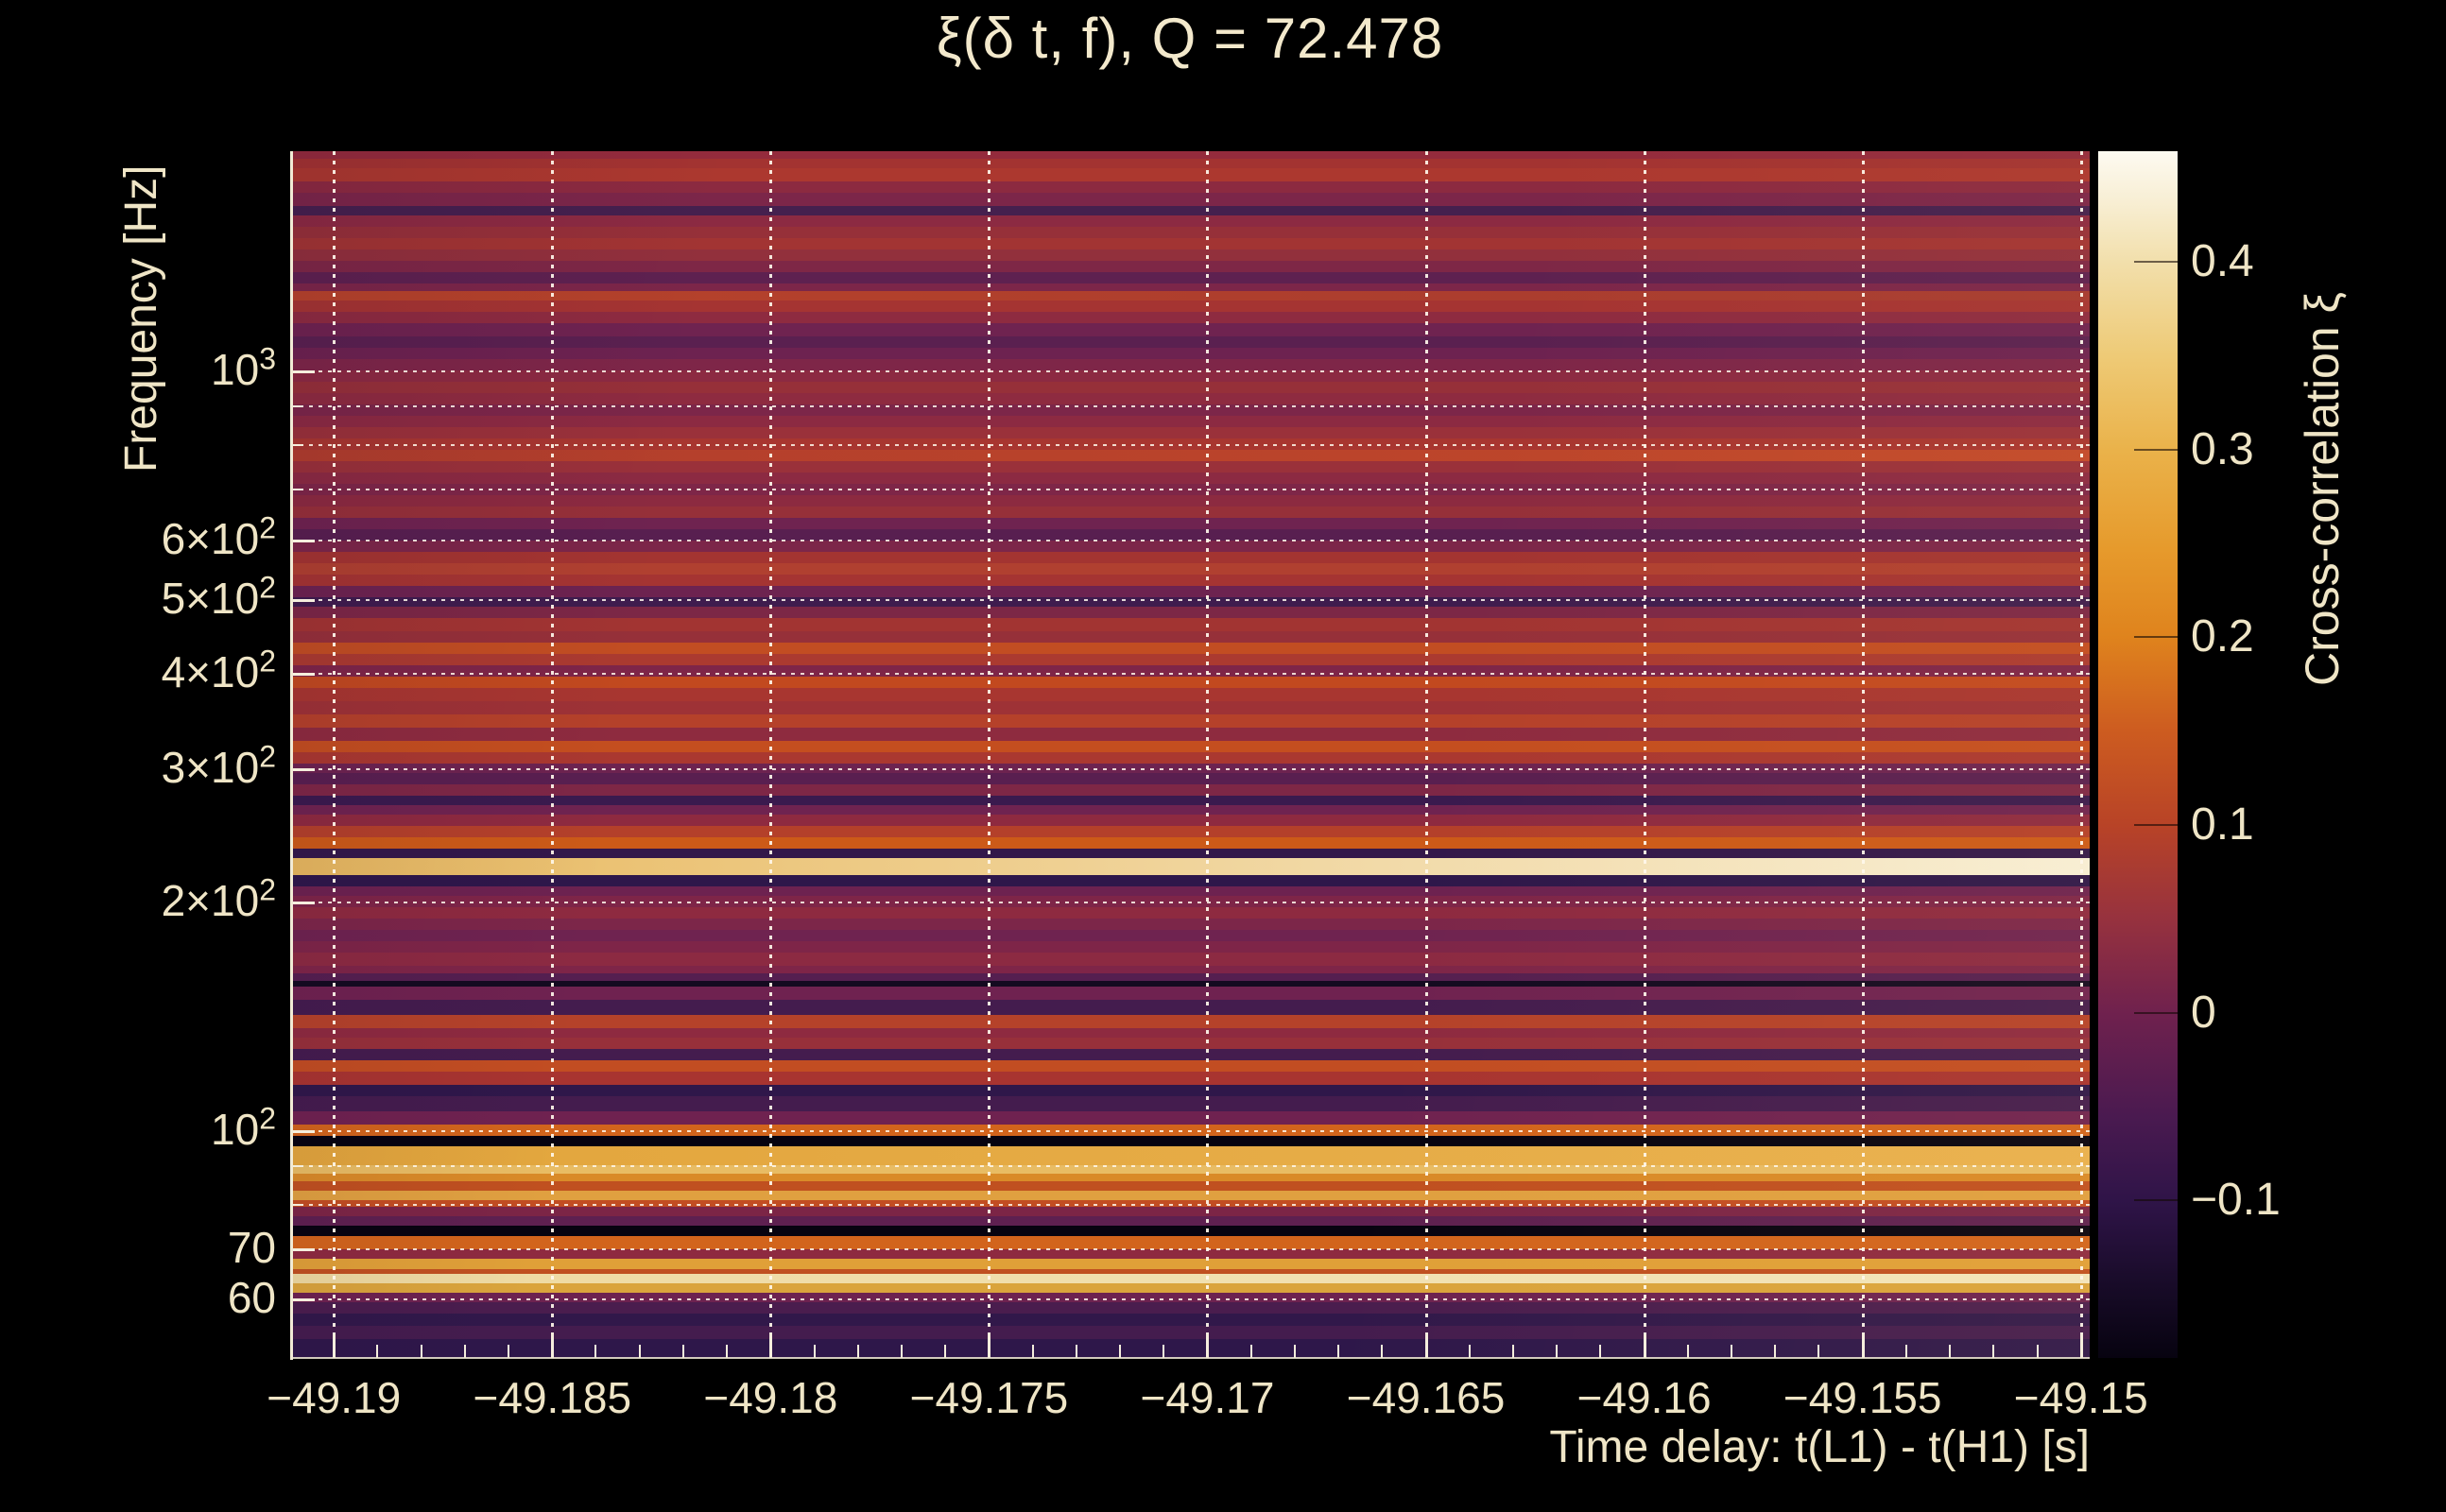 Image resolution: width=2446 pixels, height=1512 pixels. Describe the element at coordinates (251, 1247) in the screenshot. I see `y-tick-label: 70` at that location.